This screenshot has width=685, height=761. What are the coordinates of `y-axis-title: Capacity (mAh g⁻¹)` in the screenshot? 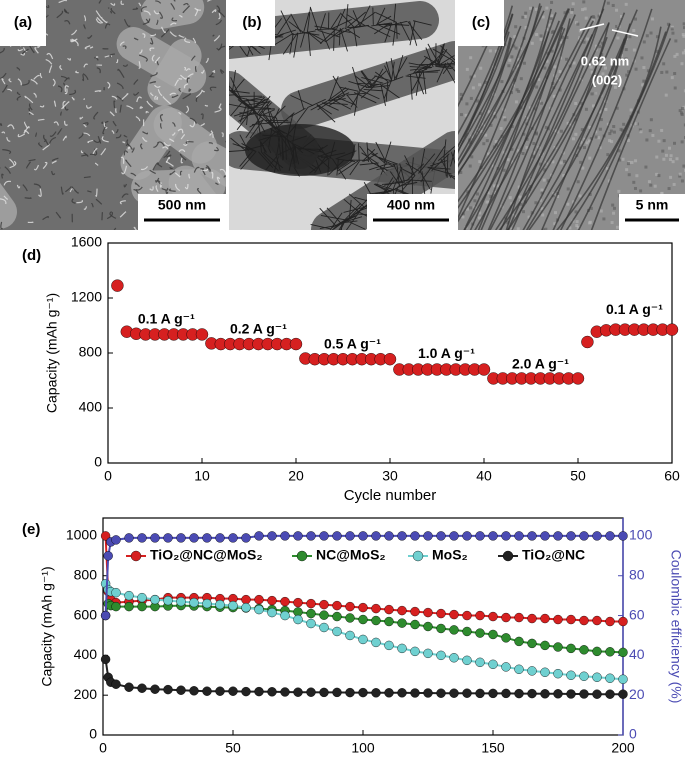 It's located at (52, 353).